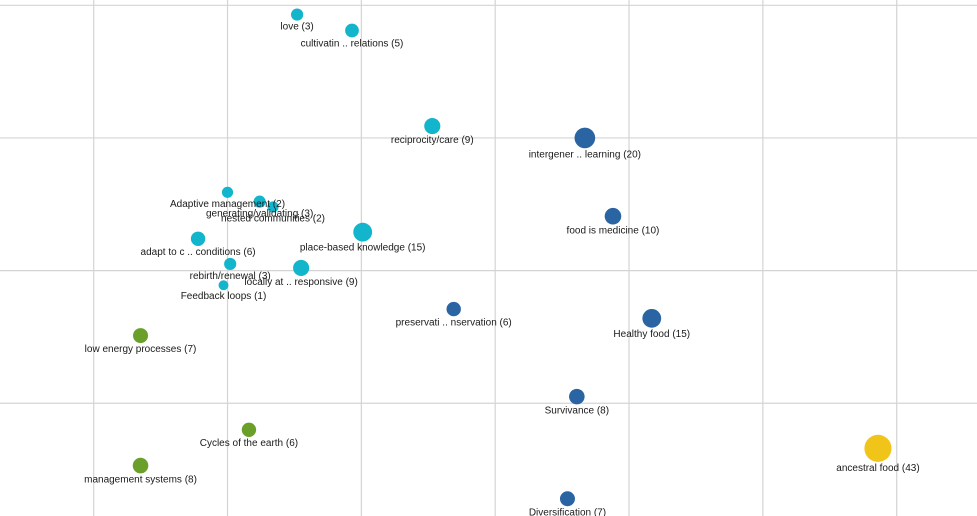  I want to click on point-label-5: generating/validating (3), so click(259, 214).